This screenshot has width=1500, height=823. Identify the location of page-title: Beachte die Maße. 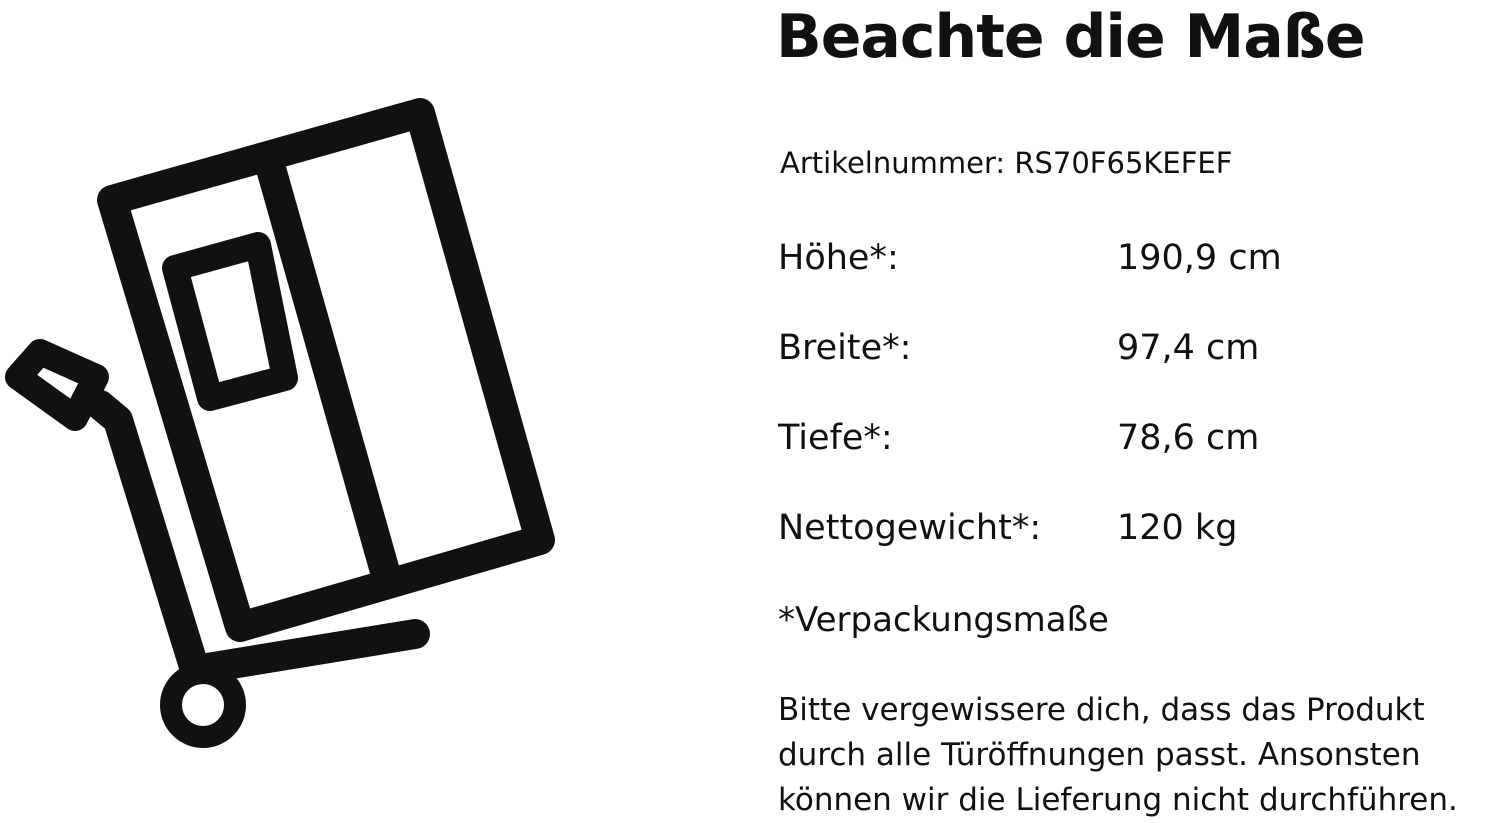
(1071, 37).